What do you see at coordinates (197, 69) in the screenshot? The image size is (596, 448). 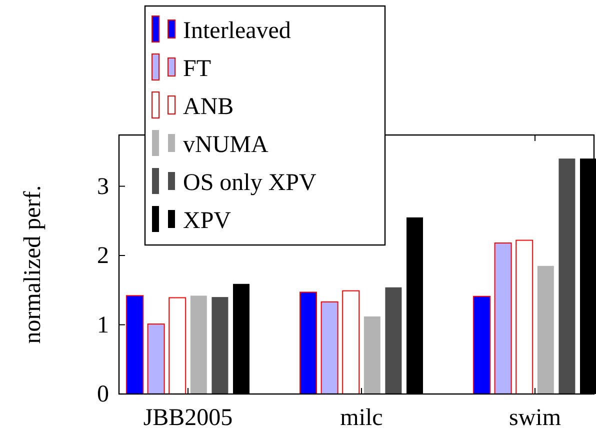 I see `legend-label: FT` at bounding box center [197, 69].